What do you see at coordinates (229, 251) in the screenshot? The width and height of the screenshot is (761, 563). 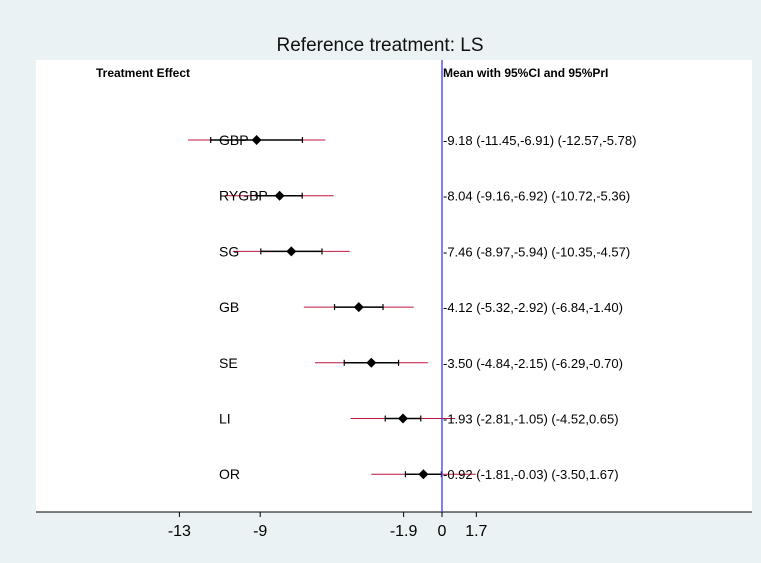 I see `row-label: SG` at bounding box center [229, 251].